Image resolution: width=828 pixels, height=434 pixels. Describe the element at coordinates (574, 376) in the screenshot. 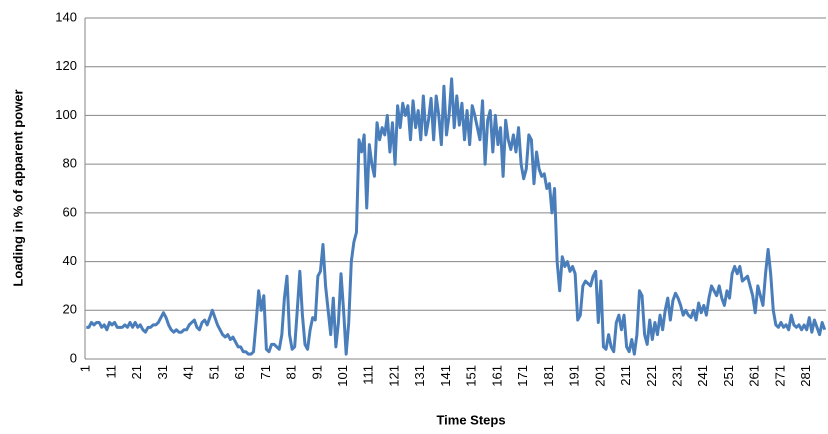

I see `x-tick-label: 191` at that location.